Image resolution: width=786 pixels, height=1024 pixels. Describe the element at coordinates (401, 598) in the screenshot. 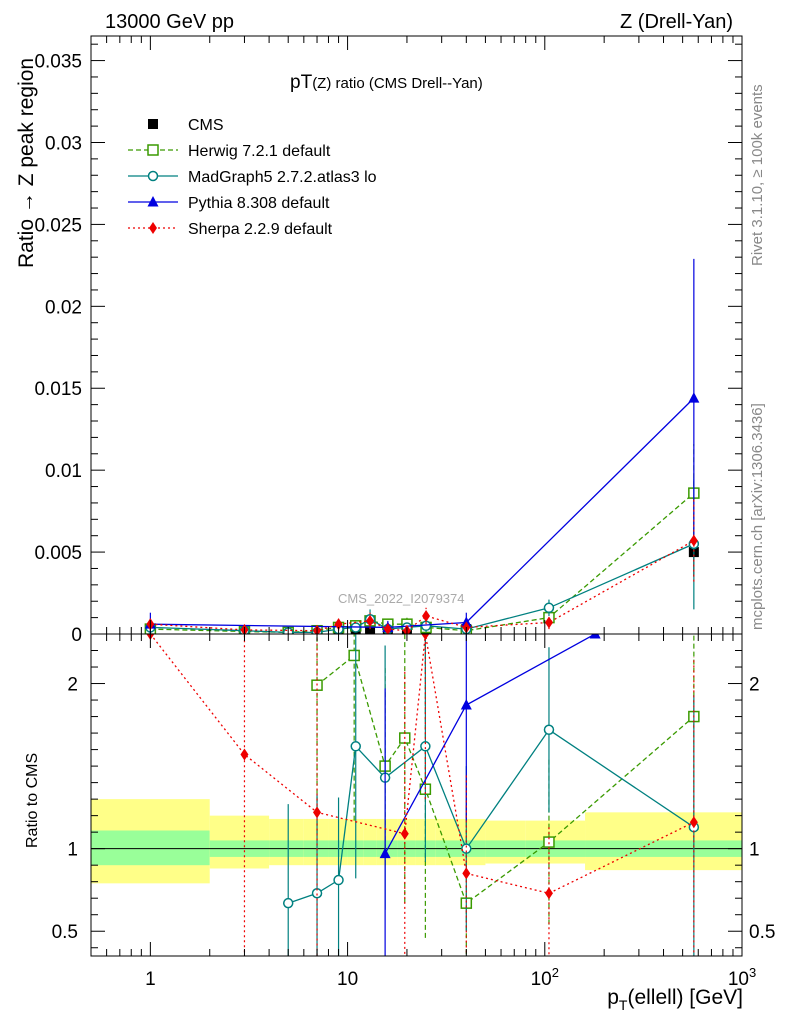

I see `analysis-watermark: CMS_2022_I2079374` at that location.